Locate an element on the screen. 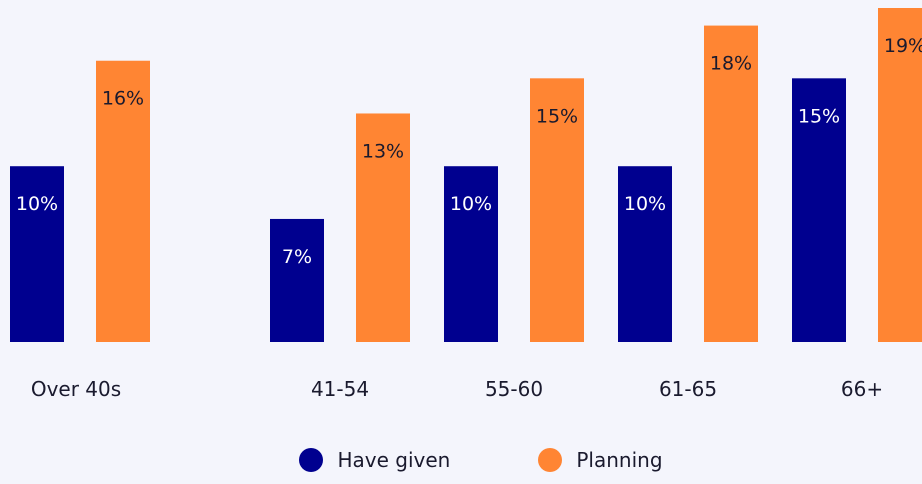 This screenshot has height=484, width=922. category-label-4: 66+ is located at coordinates (862, 389).